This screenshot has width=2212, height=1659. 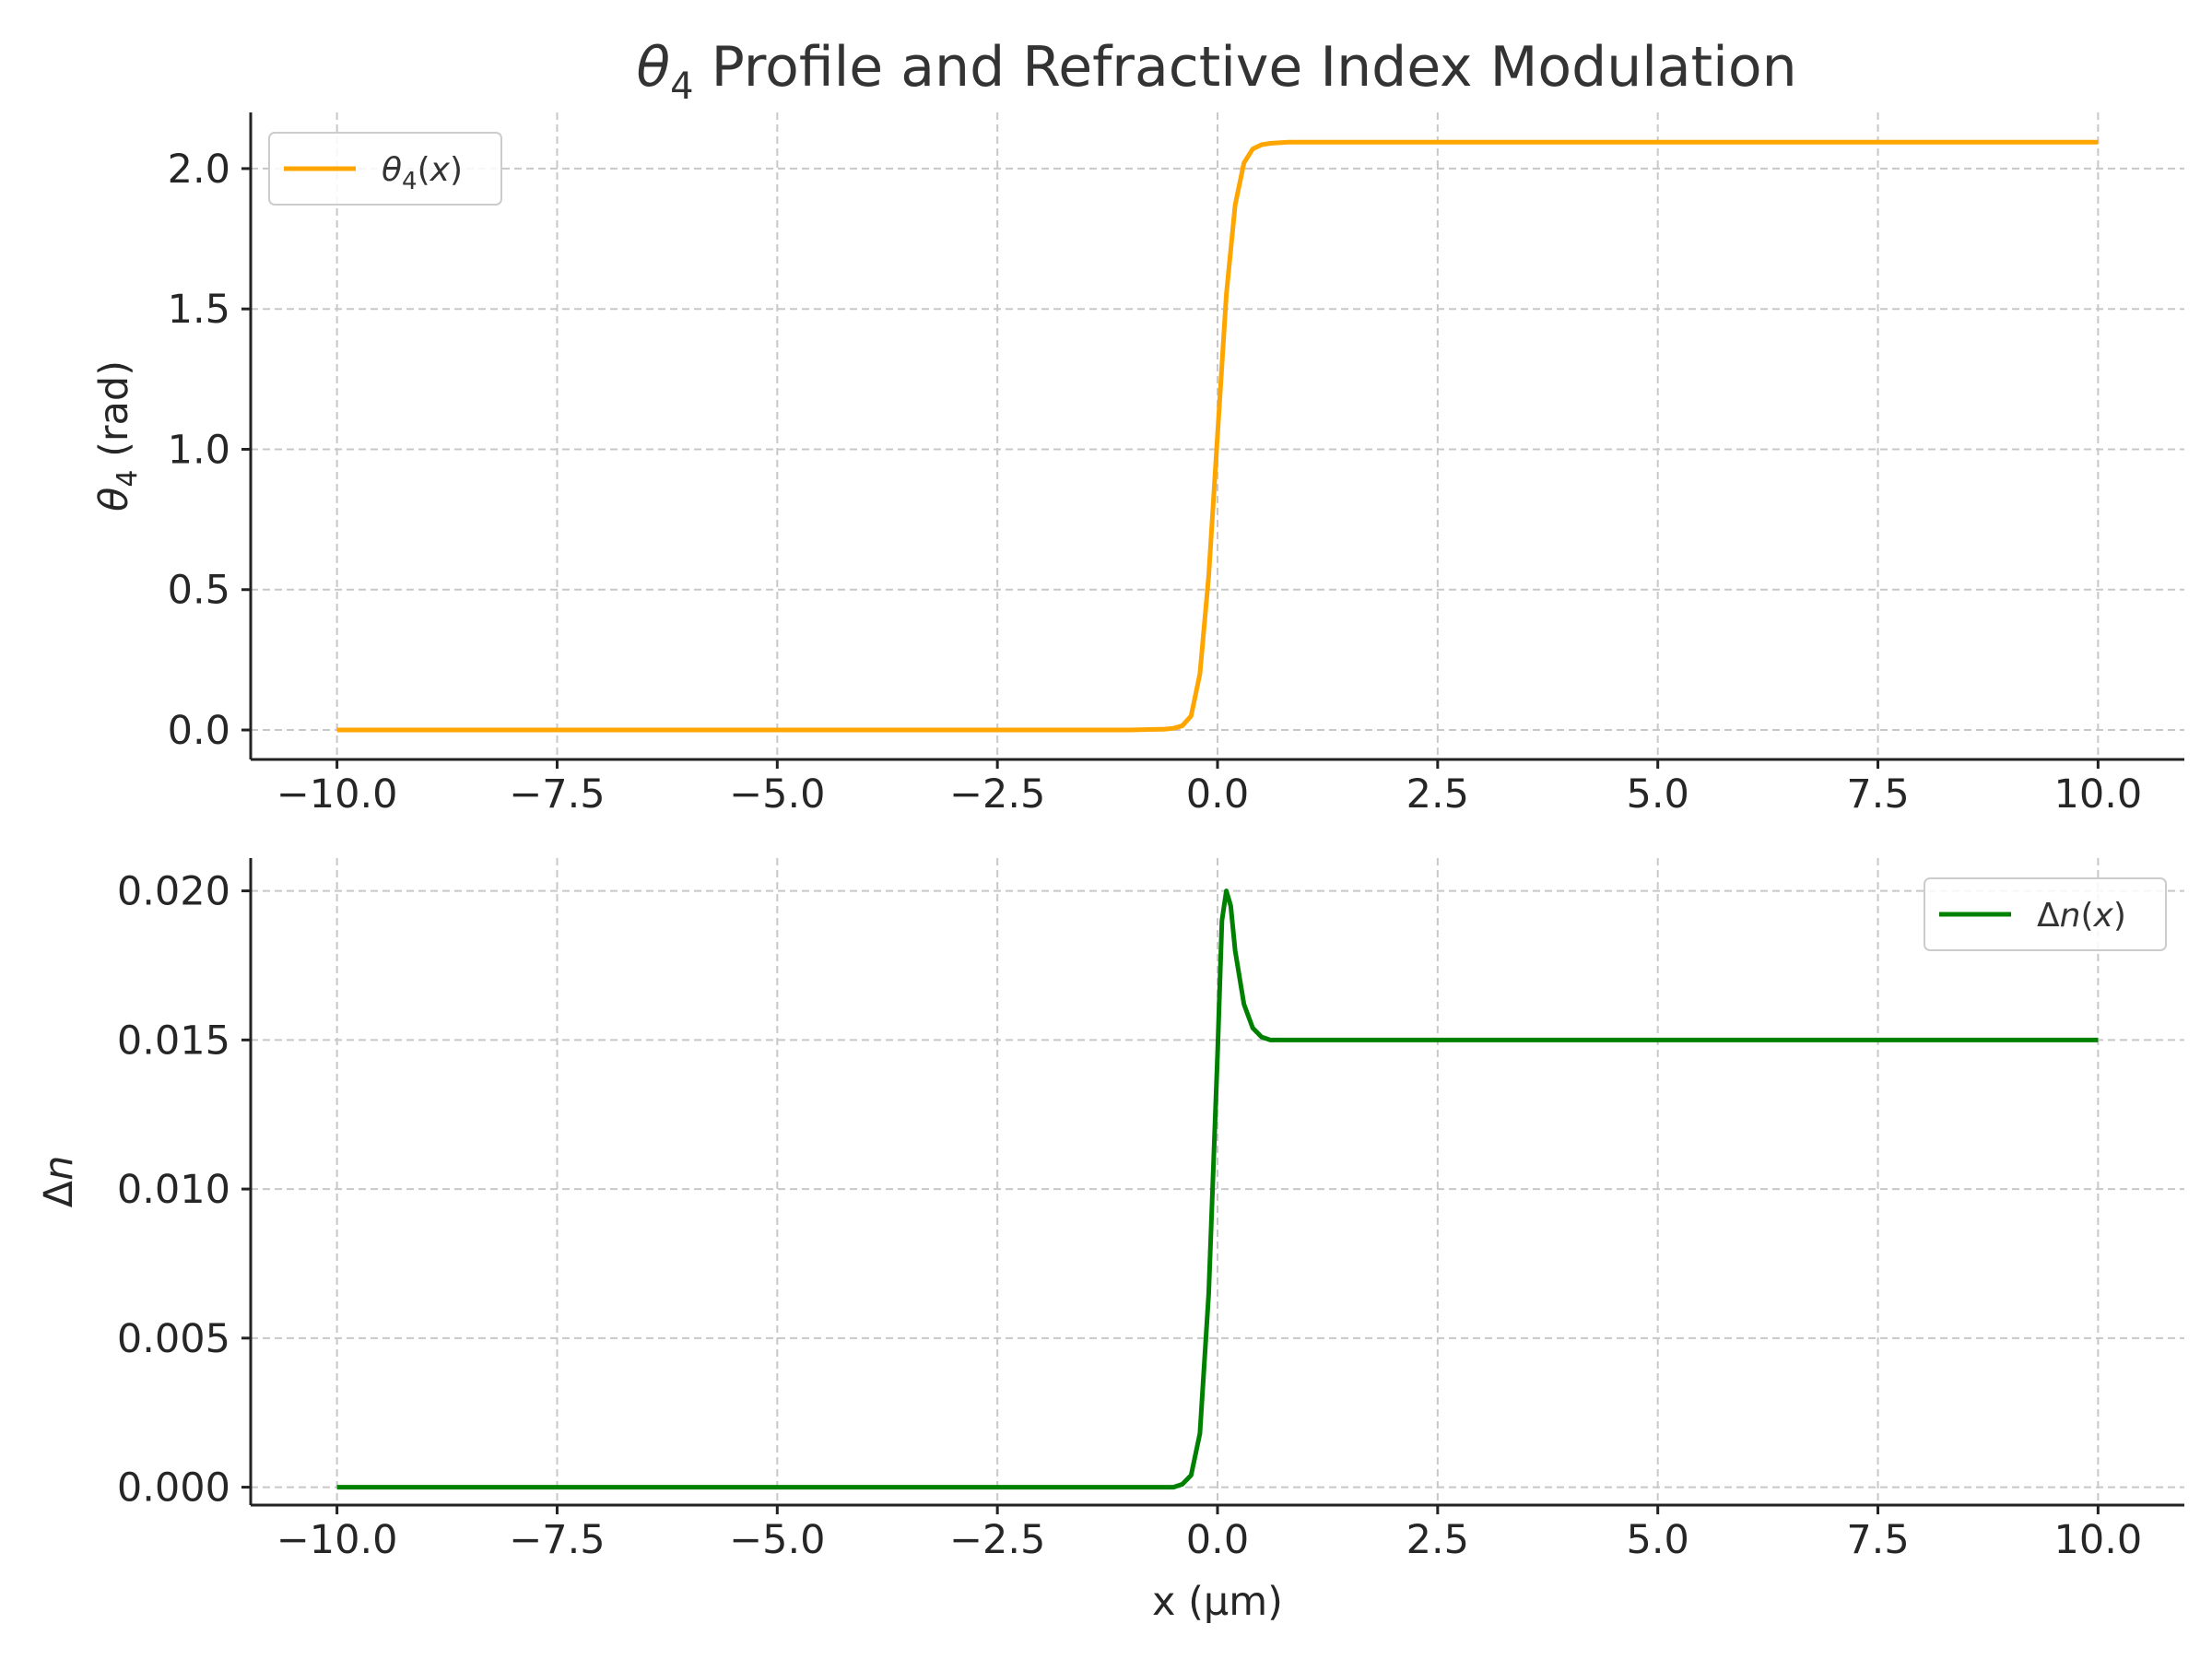 What do you see at coordinates (173, 892) in the screenshot?
I see `y-tick-label: 0.020` at bounding box center [173, 892].